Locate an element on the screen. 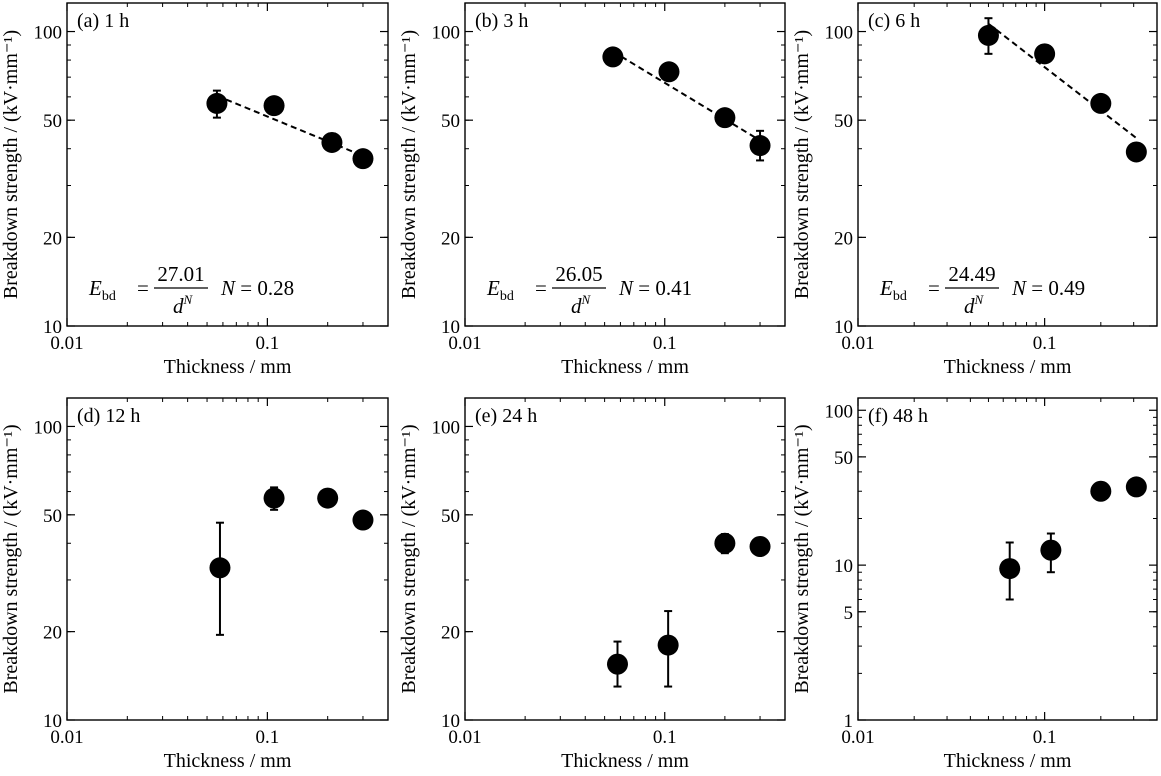  equation-numerator: 26.05 is located at coordinates (578, 274).